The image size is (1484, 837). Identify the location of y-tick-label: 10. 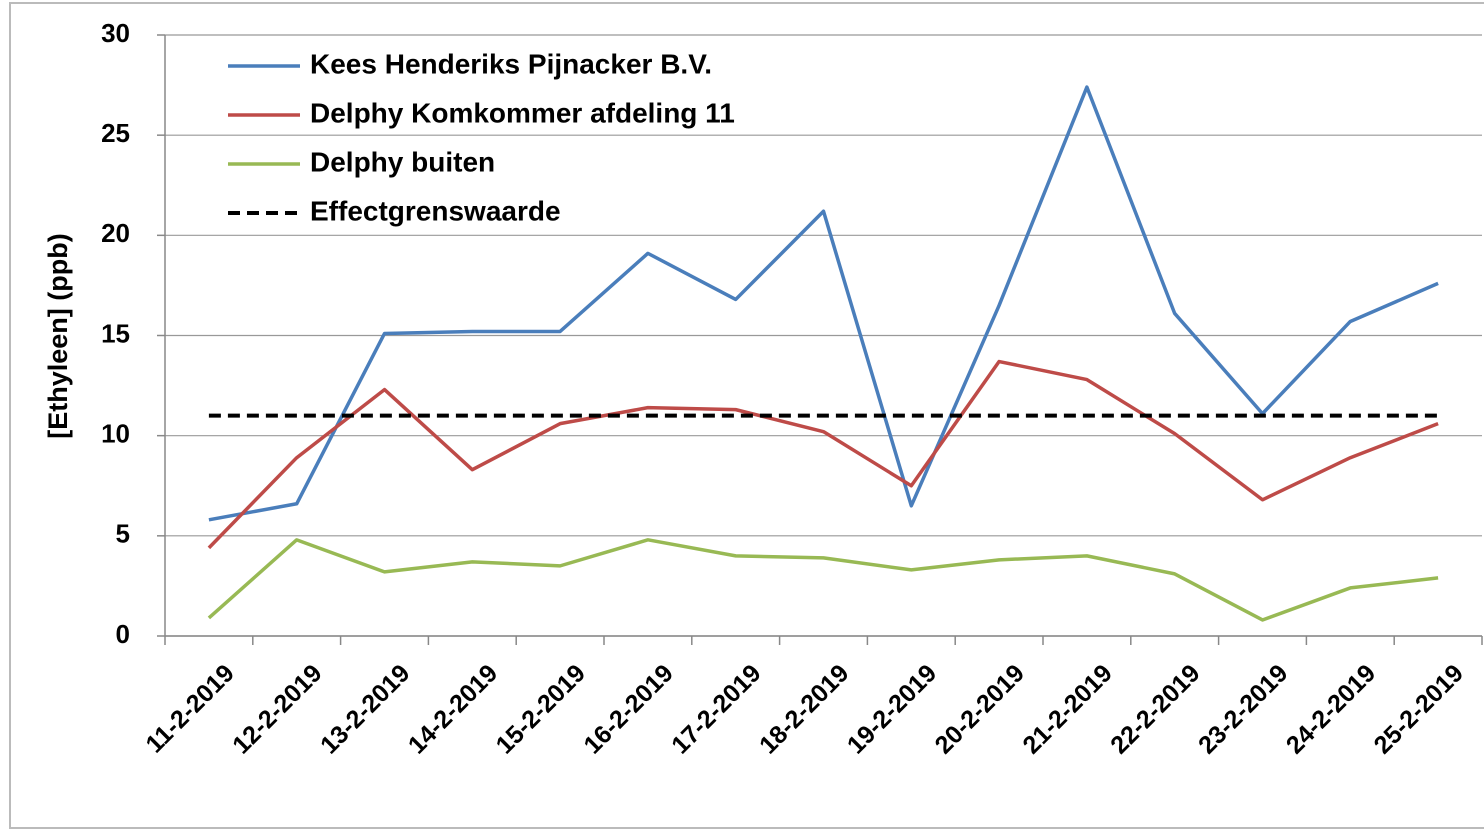
(115, 434).